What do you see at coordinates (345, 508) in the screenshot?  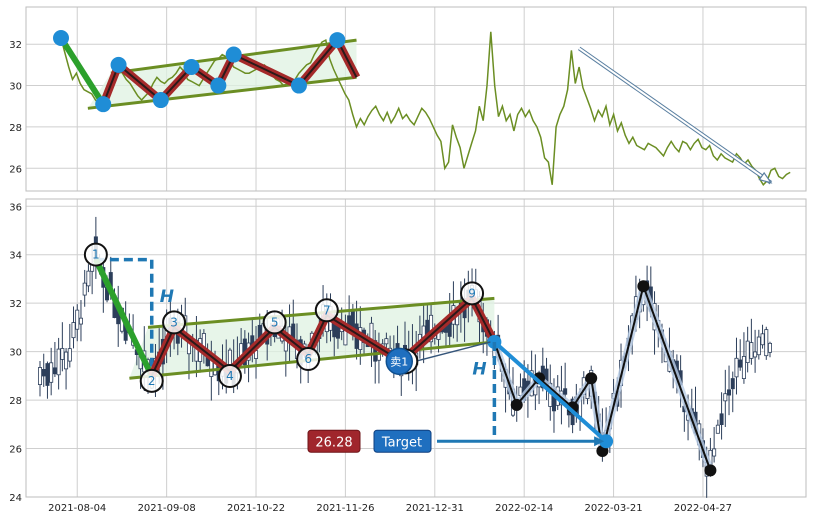 I see `bottom-x-tick-label: 2021-11-26` at bounding box center [345, 508].